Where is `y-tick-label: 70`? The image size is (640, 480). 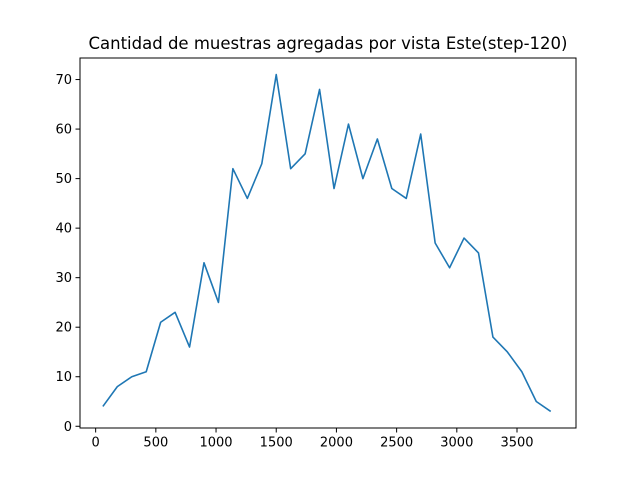
y-tick-label: 70 is located at coordinates (63, 80).